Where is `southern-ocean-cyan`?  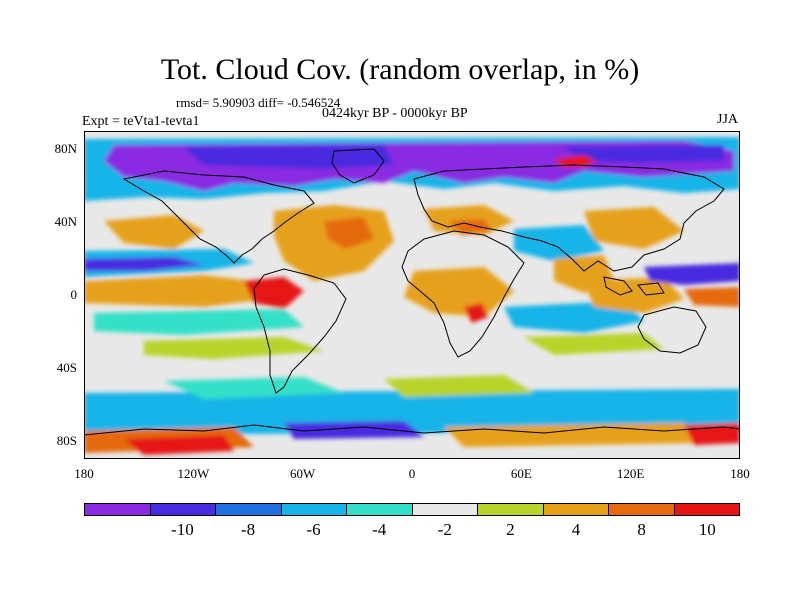 southern-ocean-cyan is located at coordinates (412, 412).